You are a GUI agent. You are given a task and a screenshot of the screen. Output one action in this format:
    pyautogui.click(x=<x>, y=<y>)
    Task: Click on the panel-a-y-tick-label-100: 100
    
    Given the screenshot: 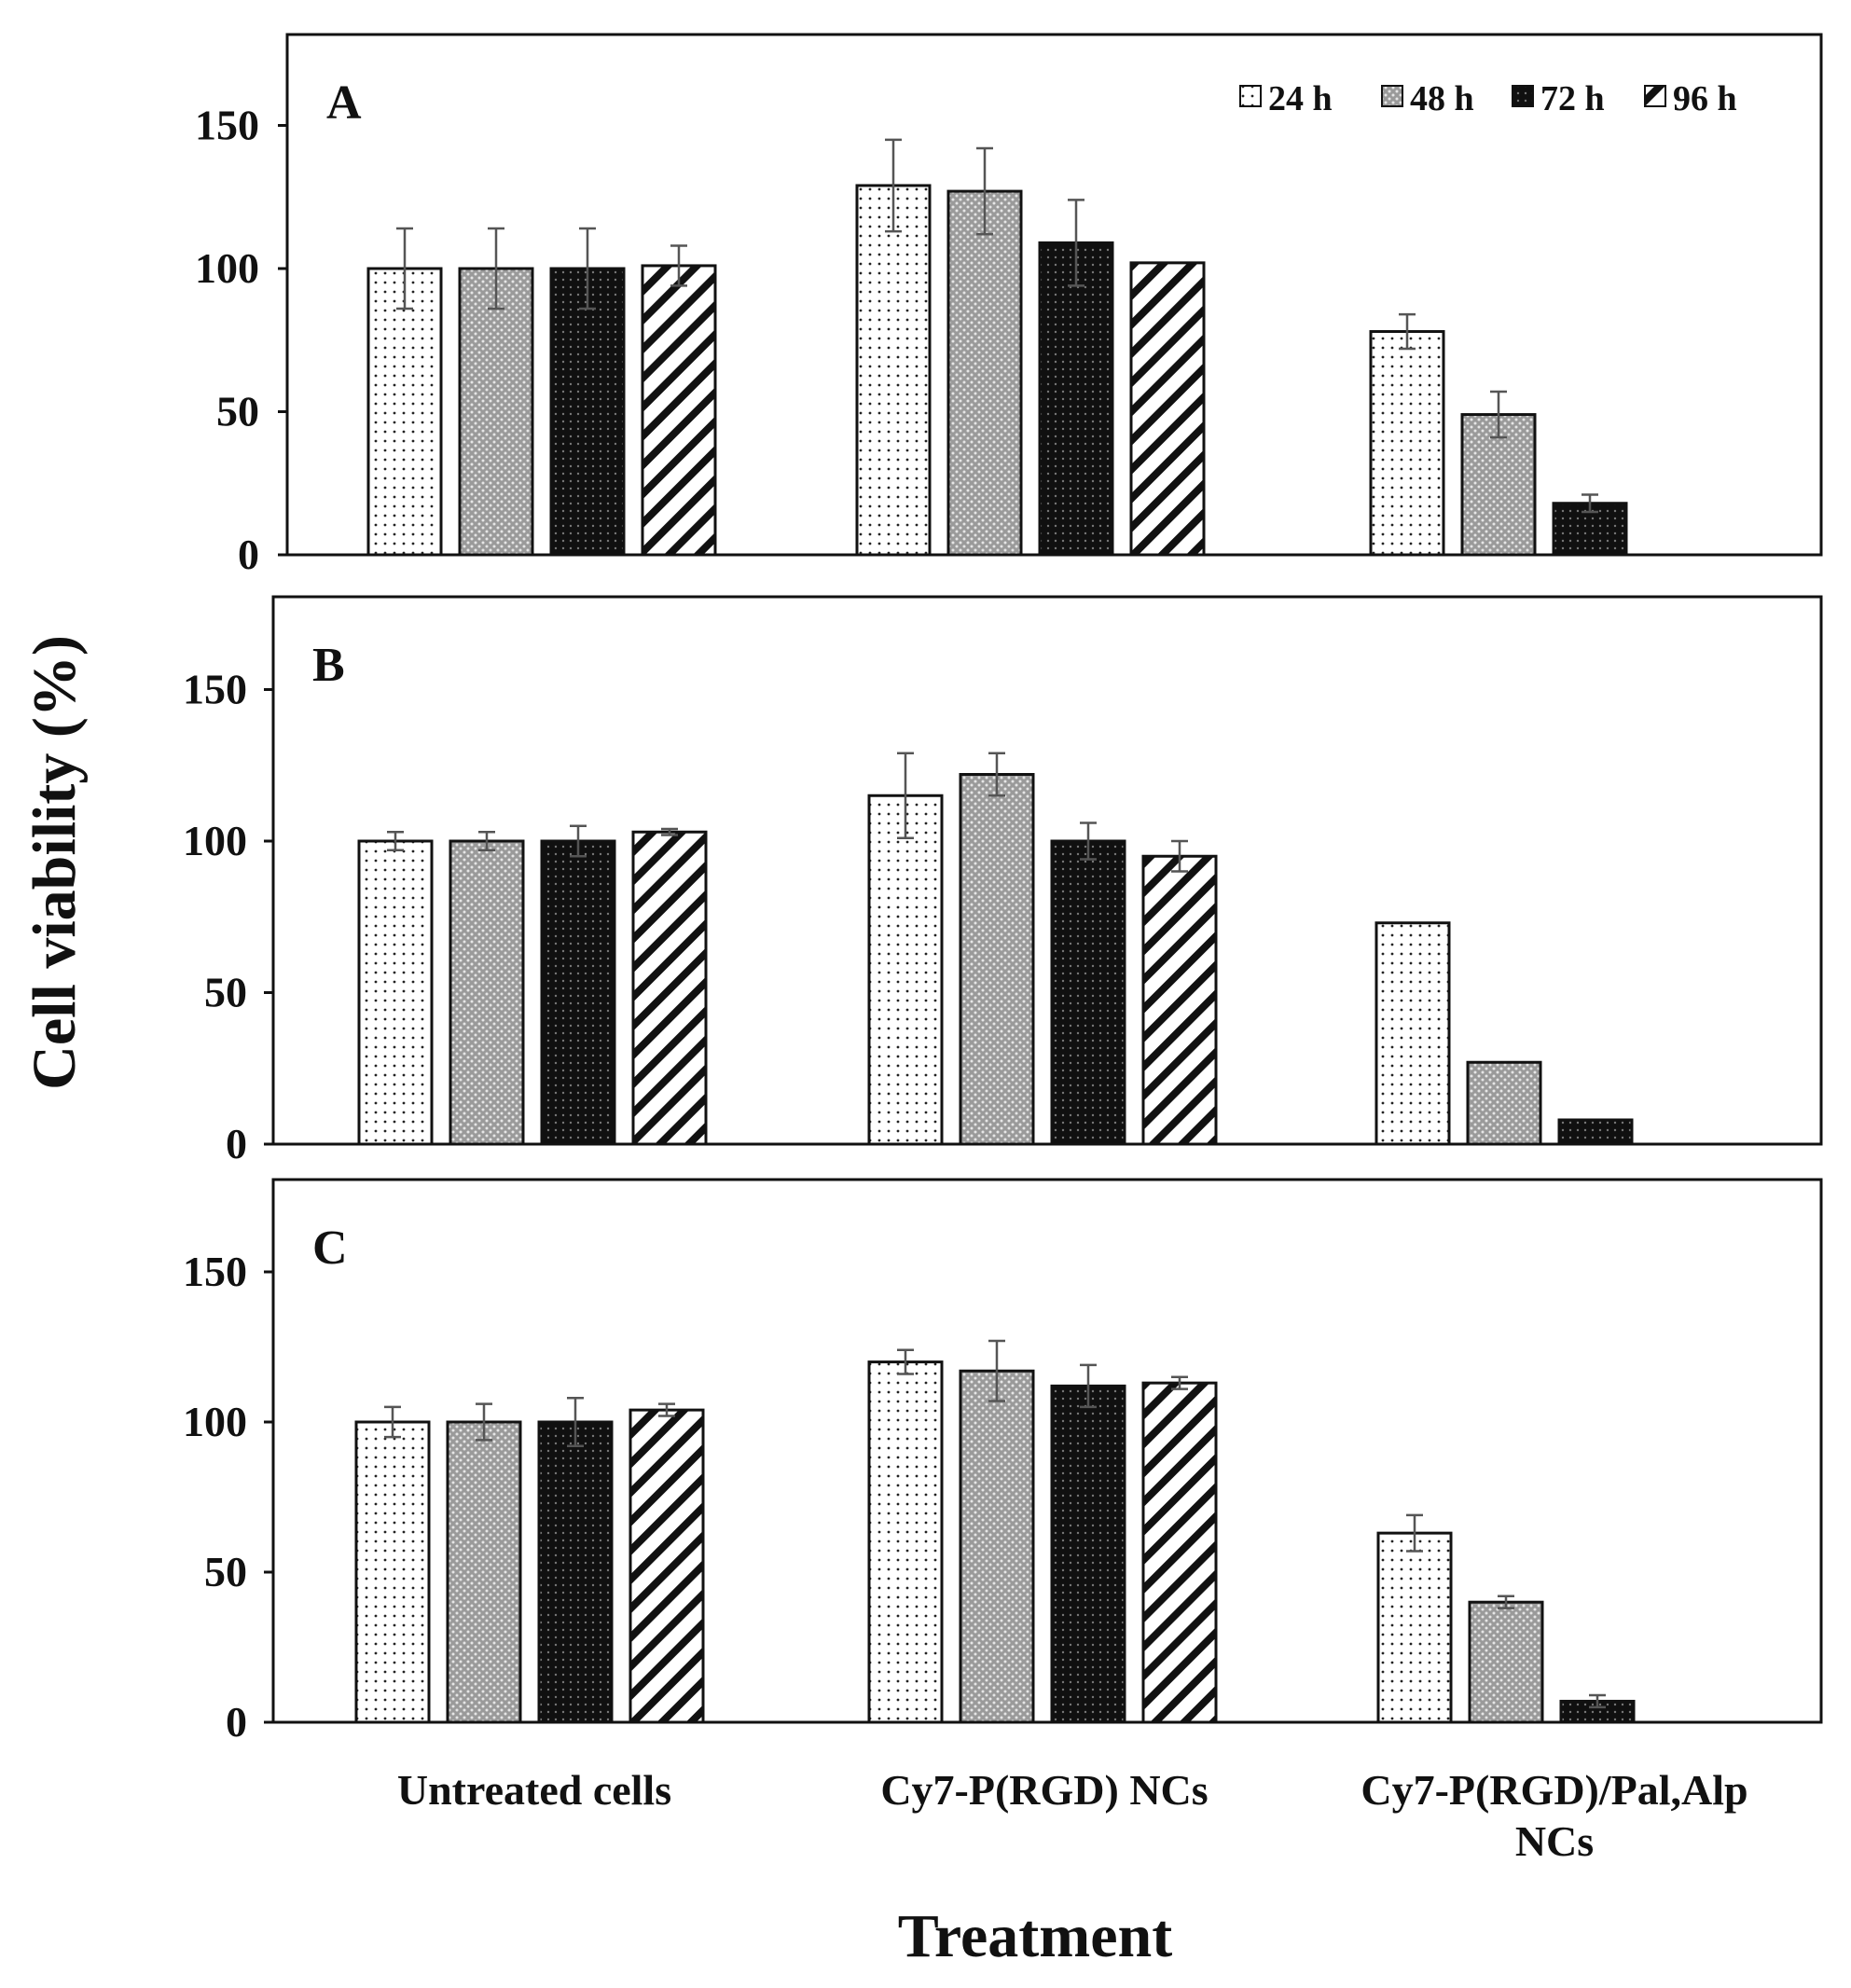 What is the action you would take?
    pyautogui.click(x=227, y=268)
    